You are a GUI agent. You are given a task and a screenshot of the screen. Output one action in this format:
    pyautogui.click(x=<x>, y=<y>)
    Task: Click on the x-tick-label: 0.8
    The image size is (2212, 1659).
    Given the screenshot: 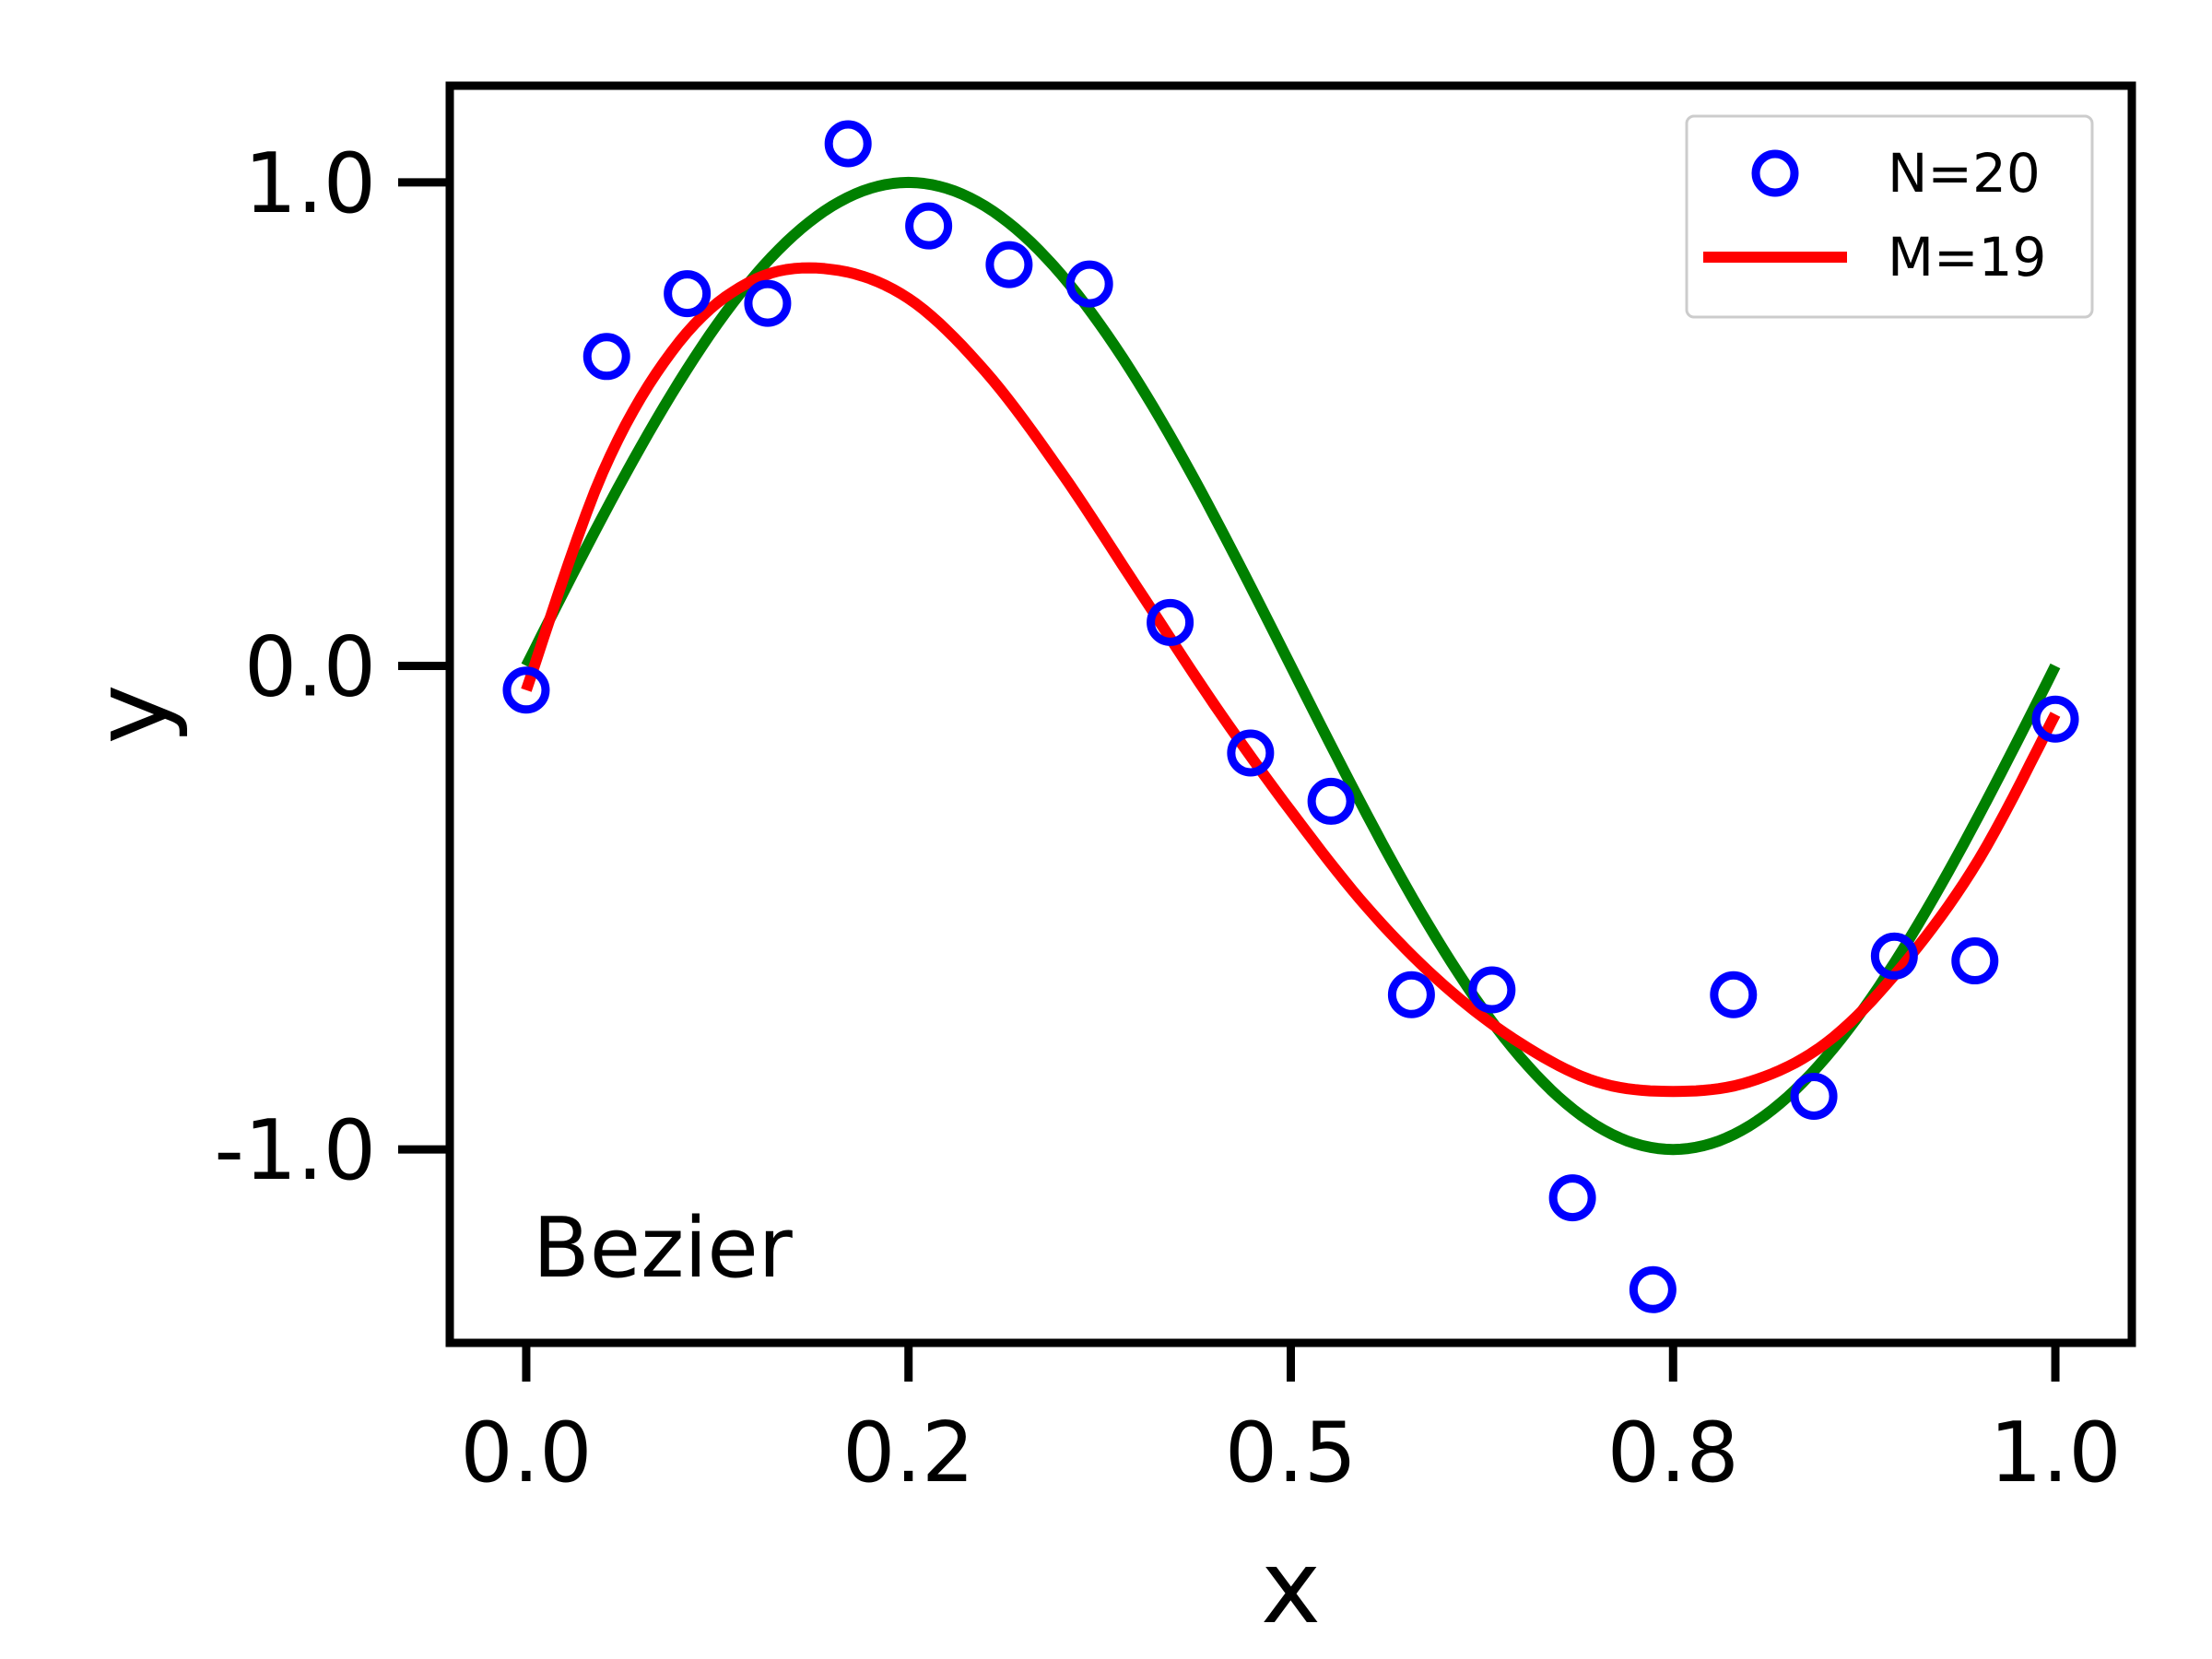 What is the action you would take?
    pyautogui.click(x=1673, y=1453)
    